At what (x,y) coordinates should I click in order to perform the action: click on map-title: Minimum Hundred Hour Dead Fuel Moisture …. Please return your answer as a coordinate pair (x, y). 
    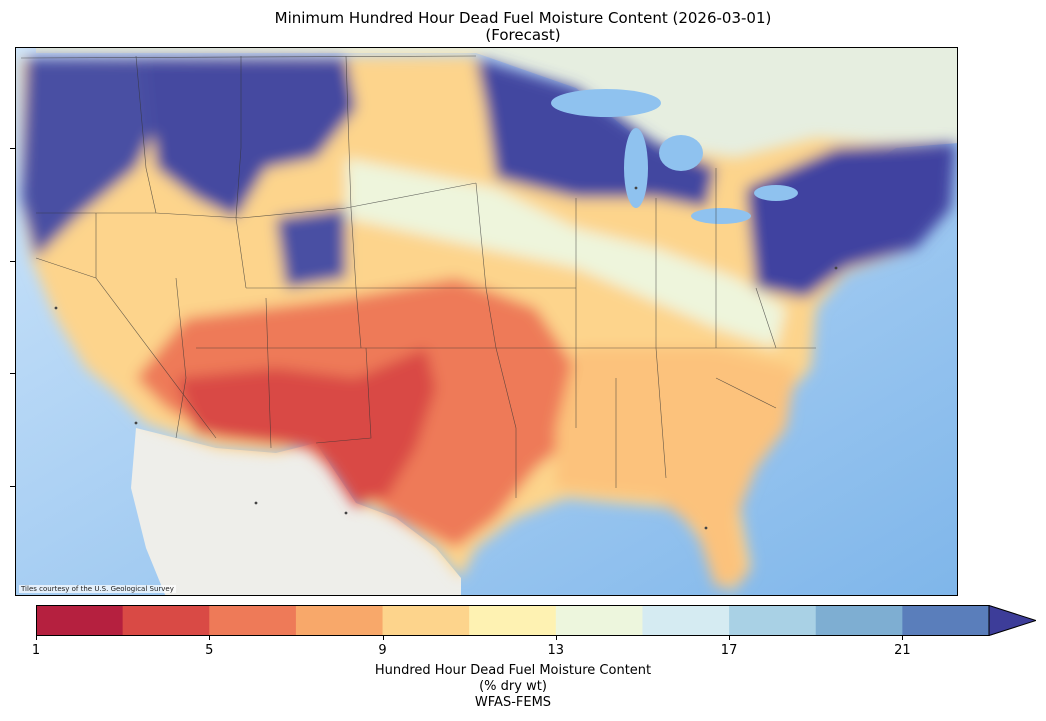
    Looking at the image, I should click on (523, 18).